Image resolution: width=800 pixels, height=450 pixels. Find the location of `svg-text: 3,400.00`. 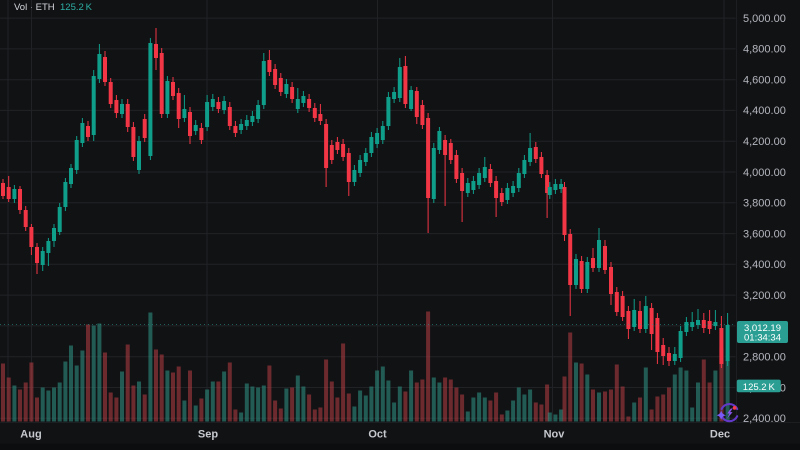

svg-text: 3,400.00 is located at coordinates (764, 265).